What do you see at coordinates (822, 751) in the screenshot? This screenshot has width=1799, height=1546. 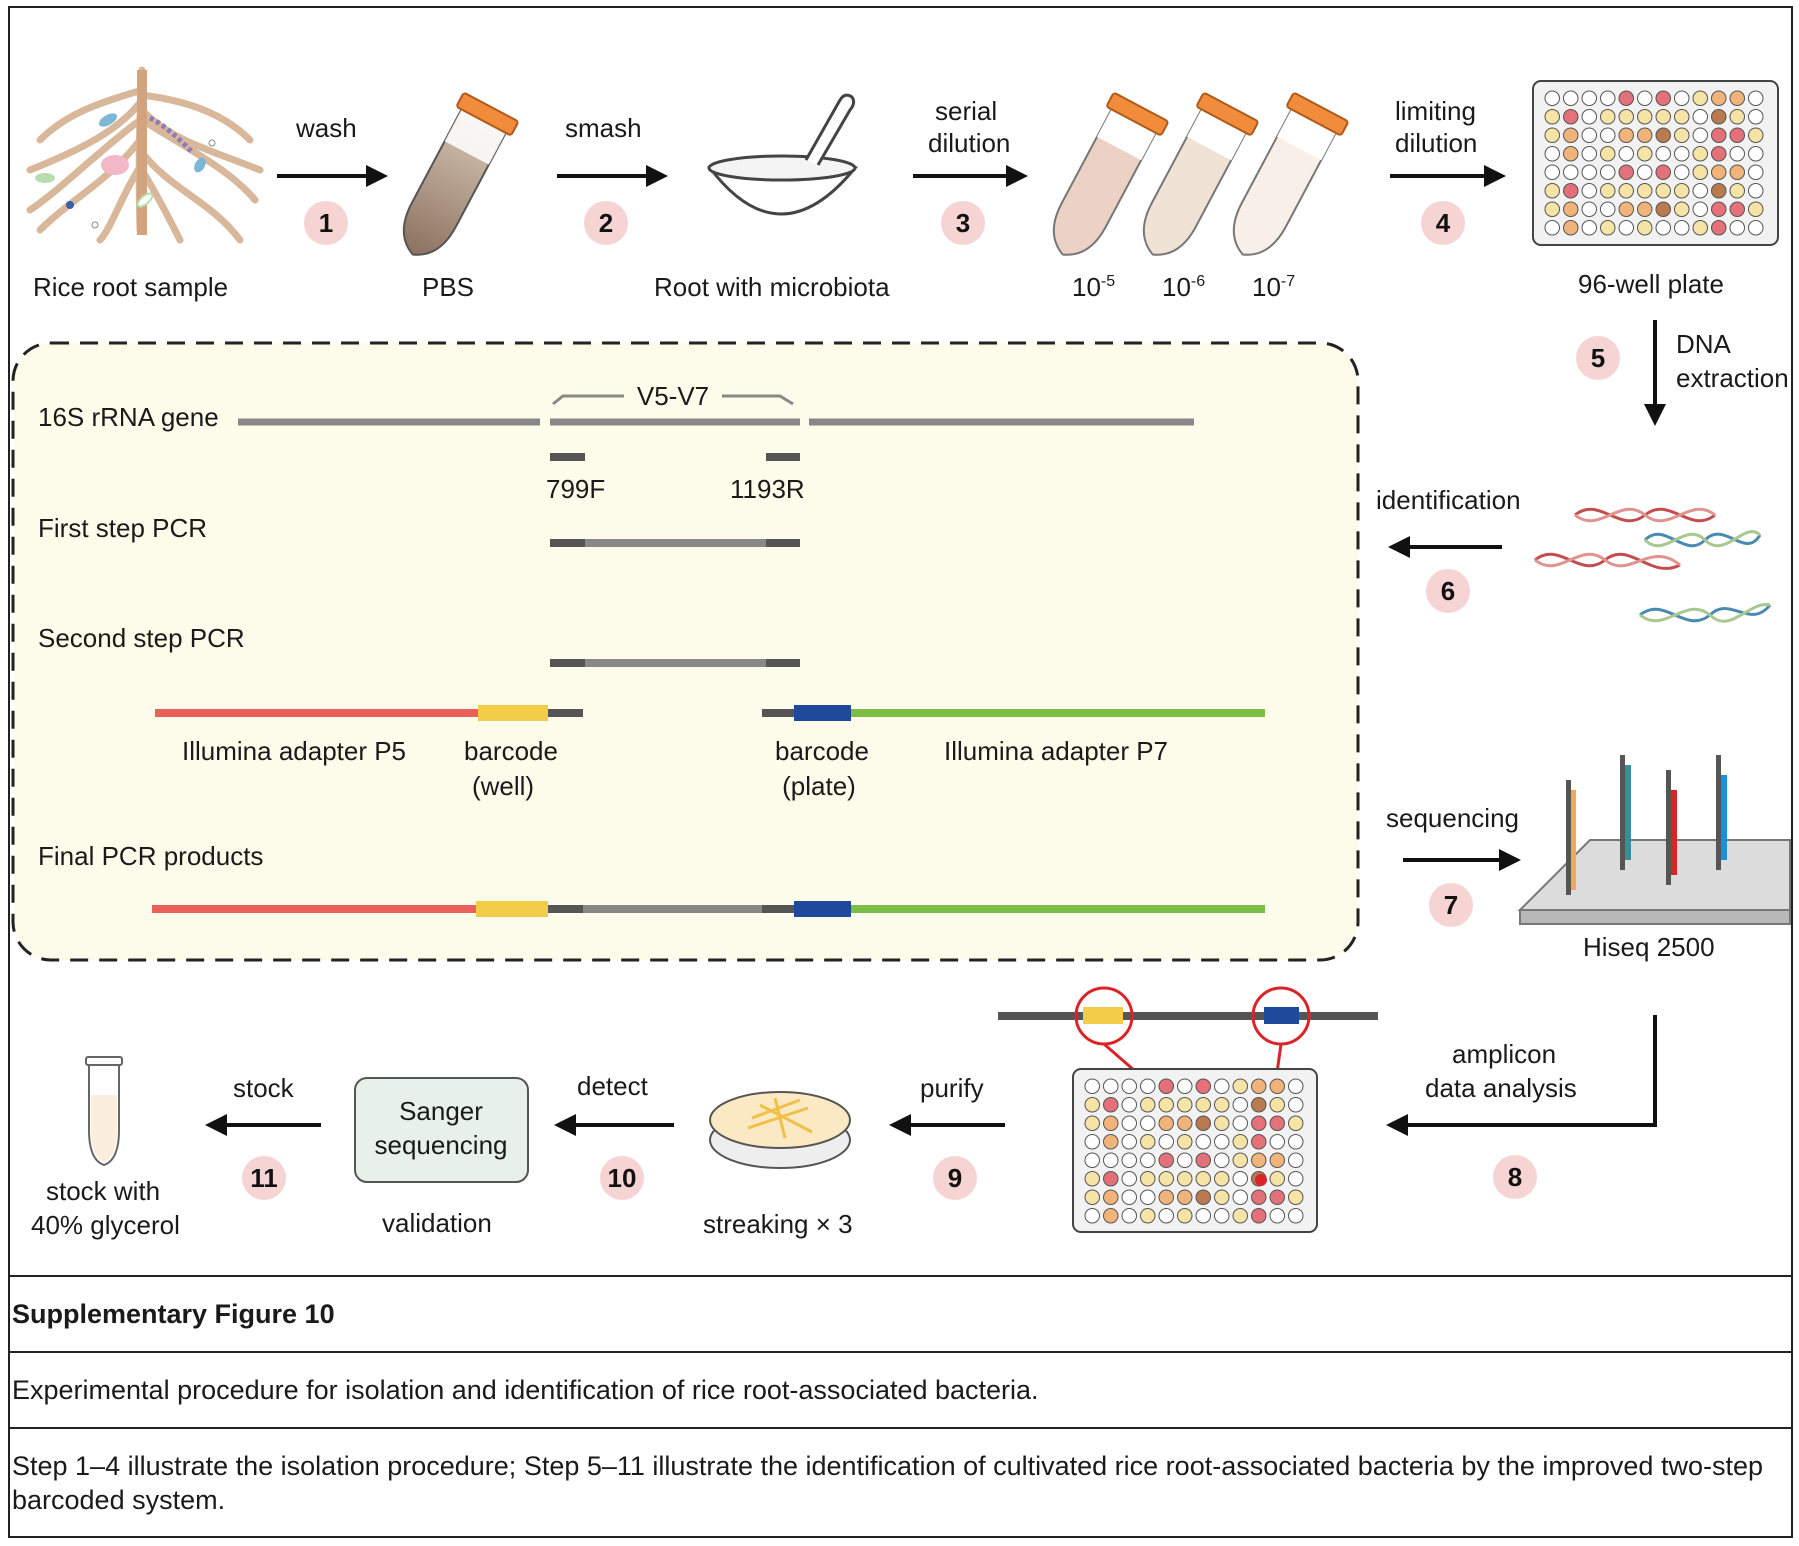 I see `barcode-plate-label-line1: barcode` at bounding box center [822, 751].